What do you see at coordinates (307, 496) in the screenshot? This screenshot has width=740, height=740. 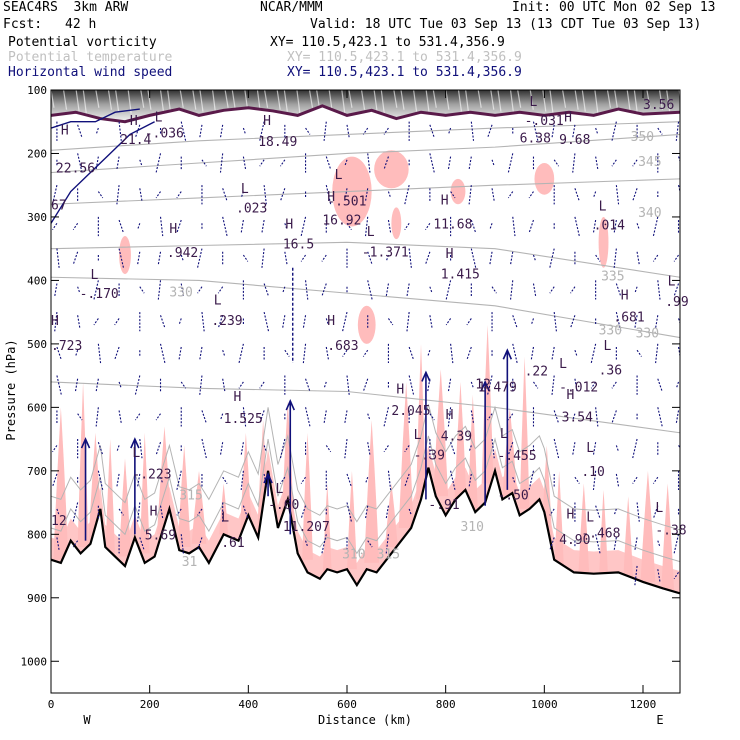 I see `pv-shading` at bounding box center [307, 496].